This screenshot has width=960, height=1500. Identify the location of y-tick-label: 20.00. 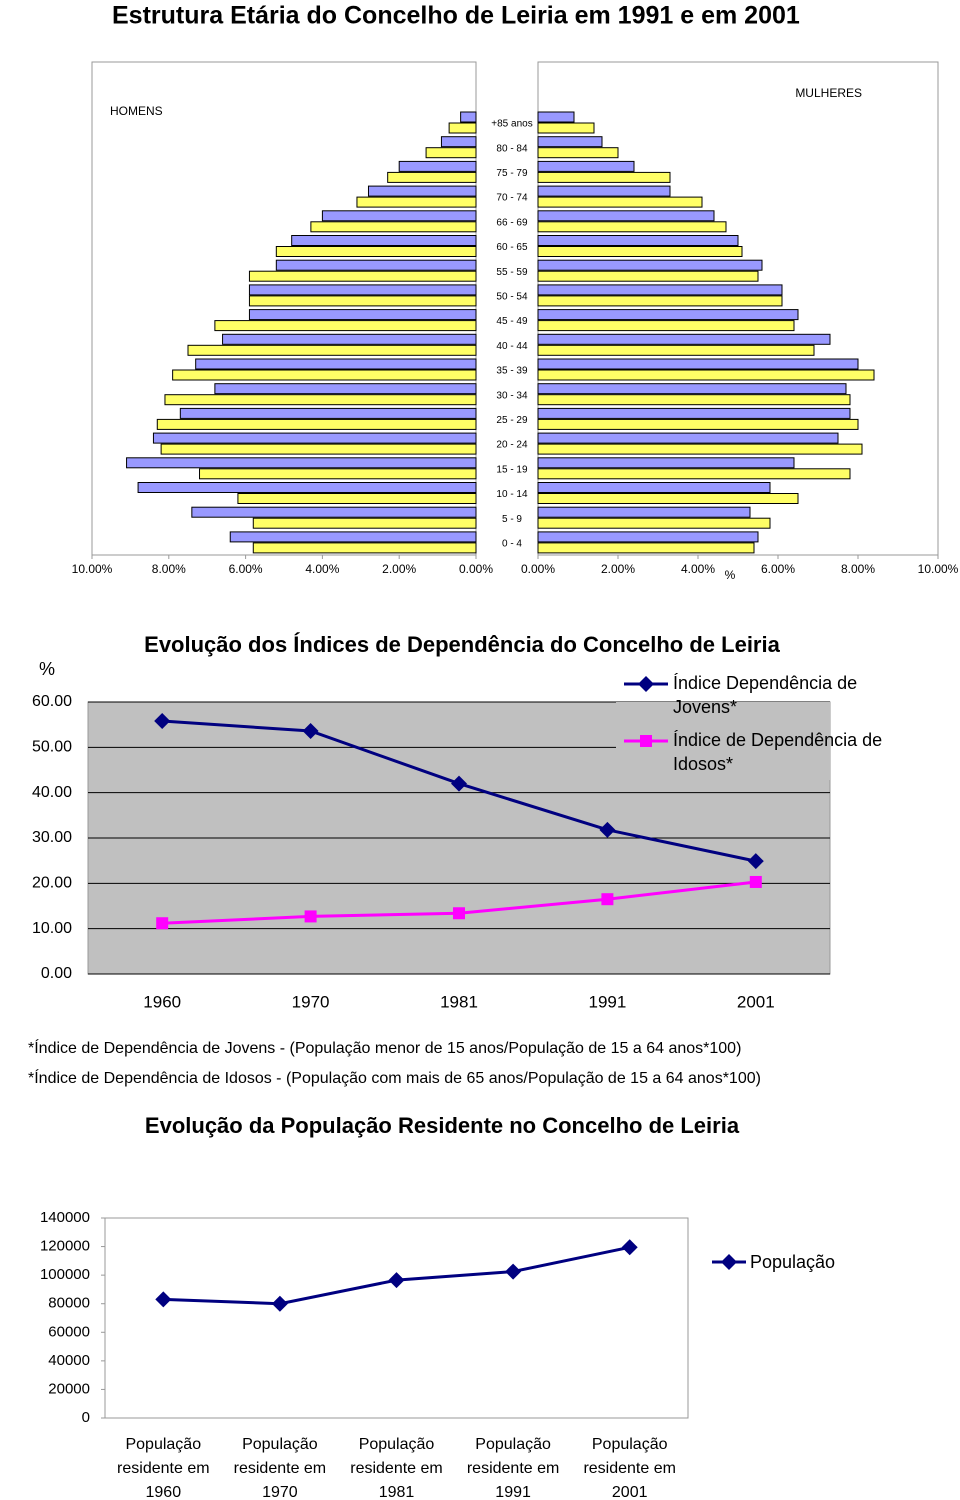
(52, 883).